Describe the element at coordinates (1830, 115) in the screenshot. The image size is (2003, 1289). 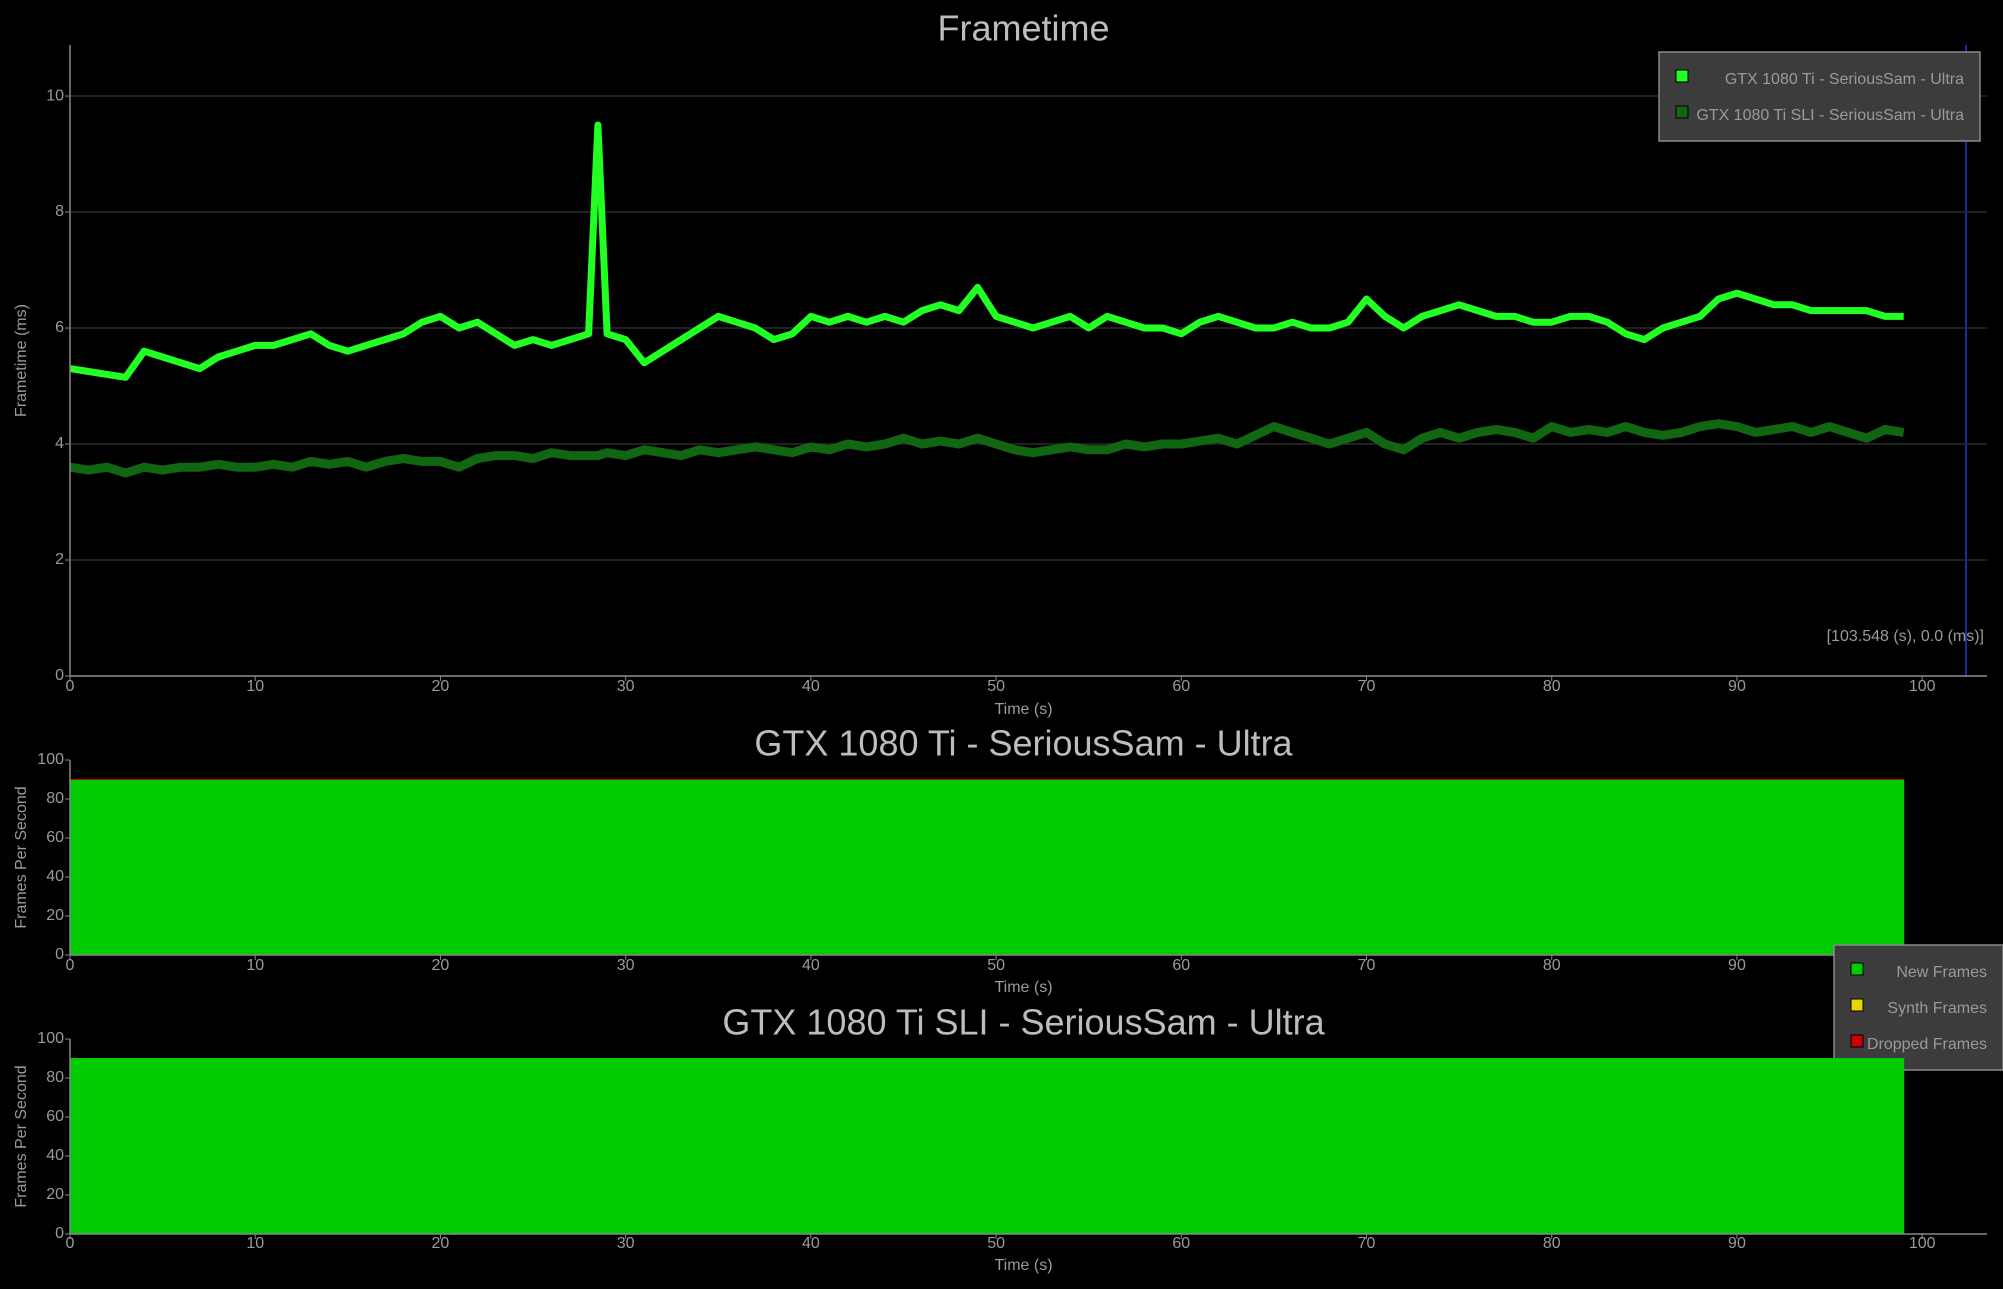
I see `legend-label: GTX 1080 Ti SLI - SeriousSam - Ultra` at that location.